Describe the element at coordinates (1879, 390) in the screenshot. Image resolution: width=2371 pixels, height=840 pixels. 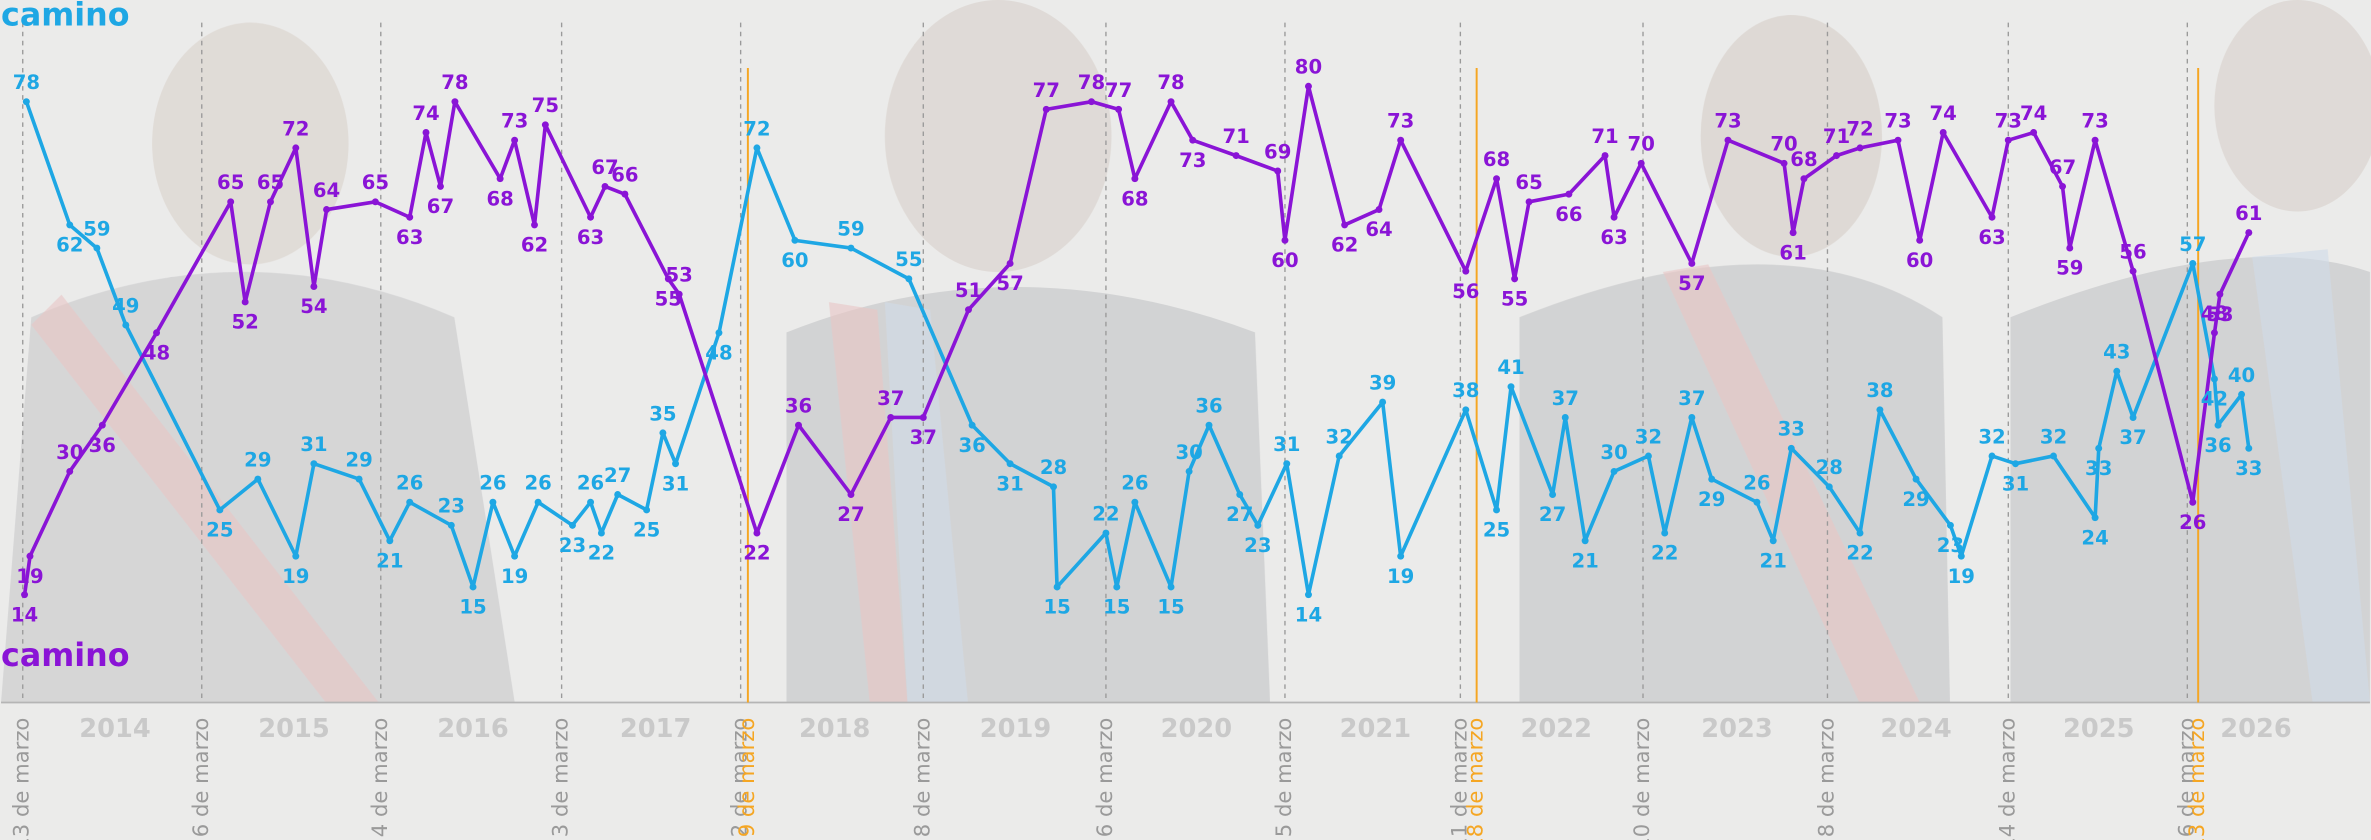
I see `value-label: 38` at that location.